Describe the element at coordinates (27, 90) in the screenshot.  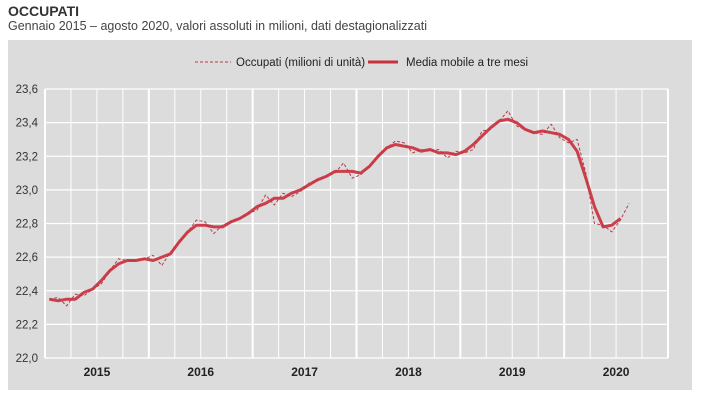
I see `y-tick-label: 23,6` at that location.